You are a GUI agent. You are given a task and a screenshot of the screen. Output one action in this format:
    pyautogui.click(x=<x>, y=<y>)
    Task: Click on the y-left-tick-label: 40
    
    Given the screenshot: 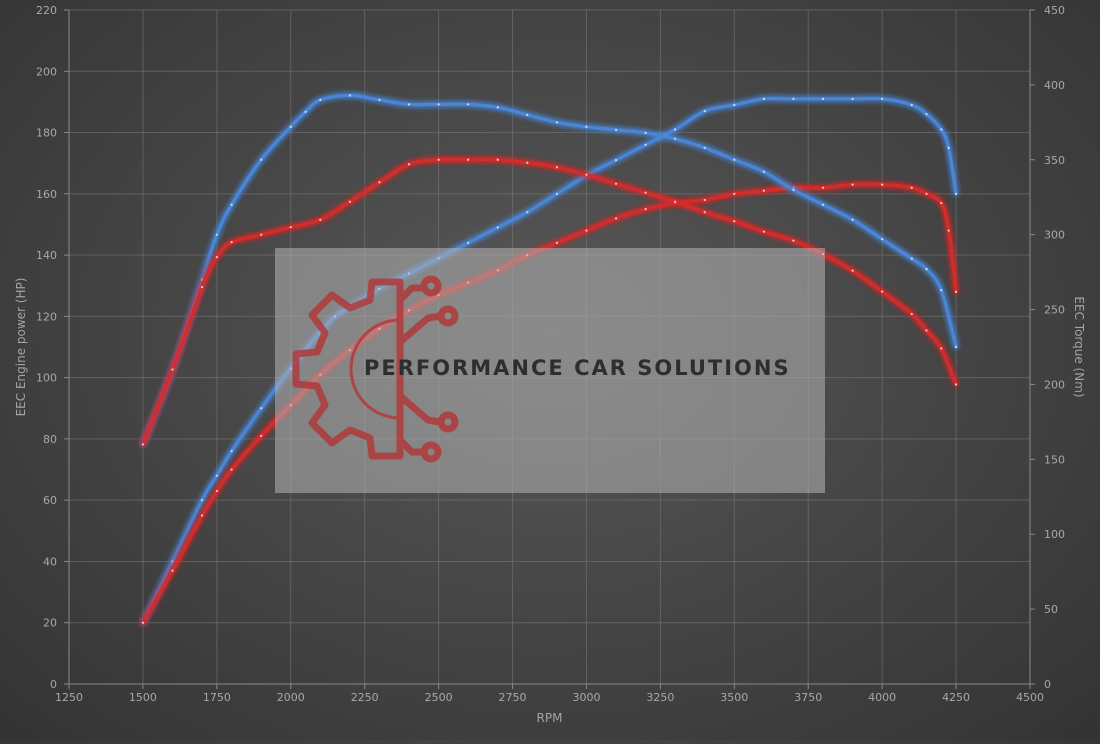 What is the action you would take?
    pyautogui.click(x=50, y=561)
    